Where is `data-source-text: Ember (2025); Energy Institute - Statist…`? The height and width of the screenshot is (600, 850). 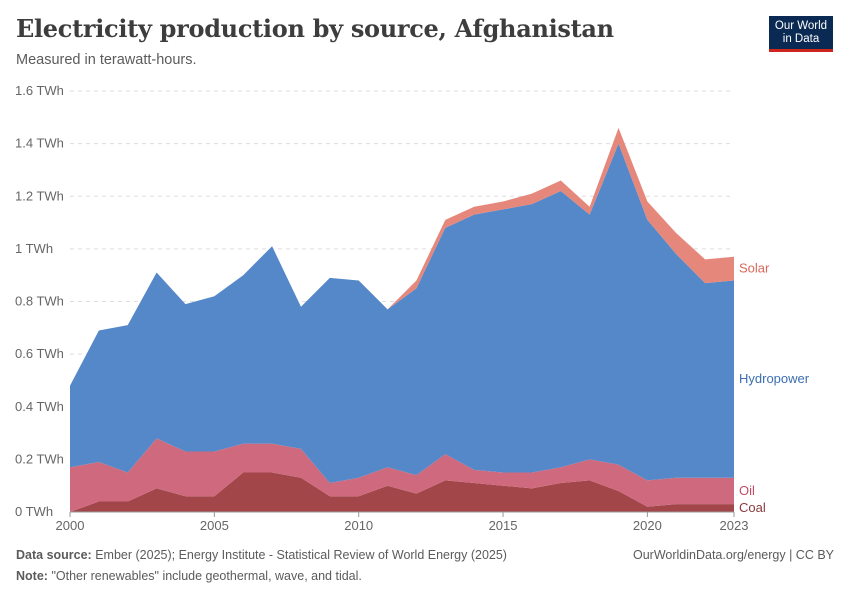
data-source-text: Ember (2025); Energy Institute - Statist… is located at coordinates (301, 555).